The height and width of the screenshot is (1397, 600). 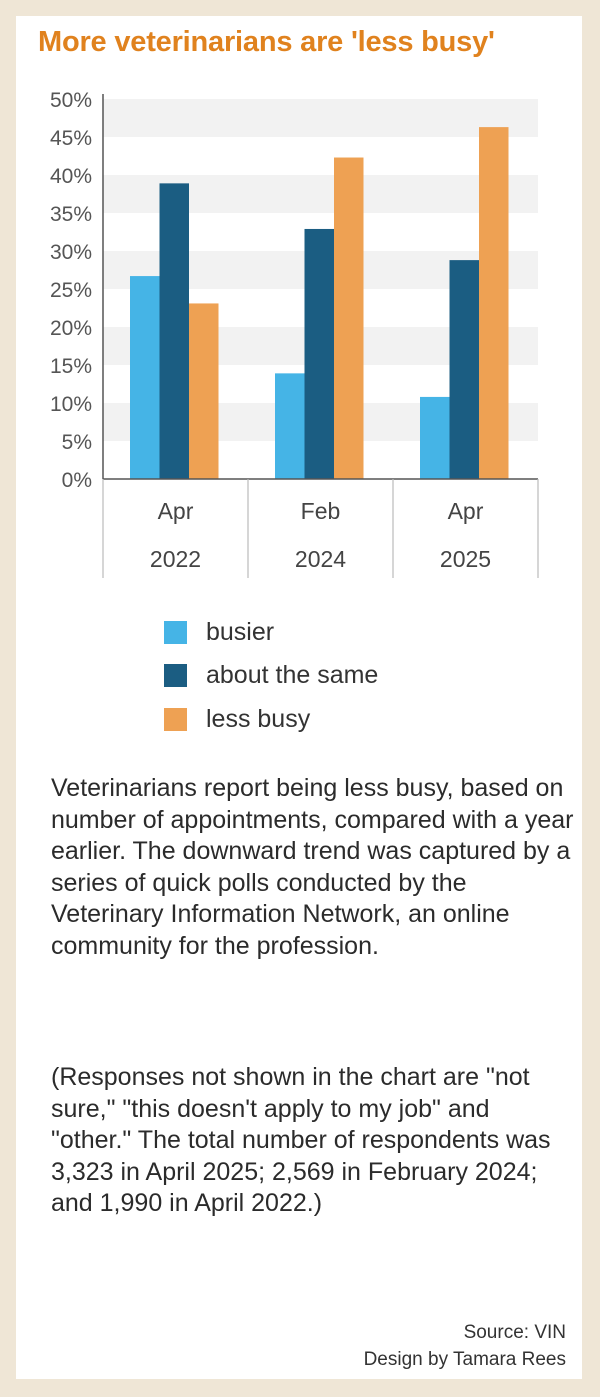 I want to click on design-credit: Design by Tamara Rees, so click(x=464, y=1359).